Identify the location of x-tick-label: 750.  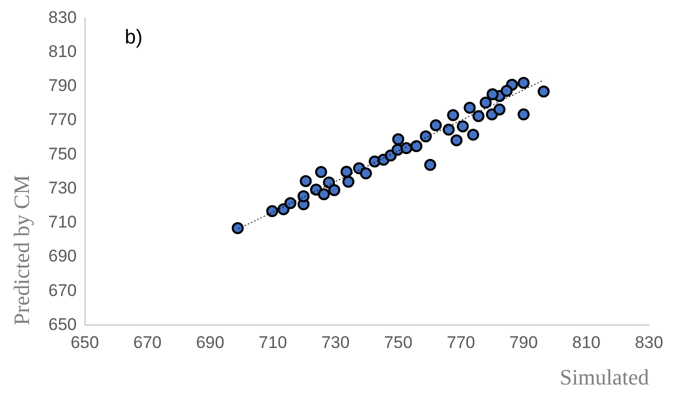
(398, 342).